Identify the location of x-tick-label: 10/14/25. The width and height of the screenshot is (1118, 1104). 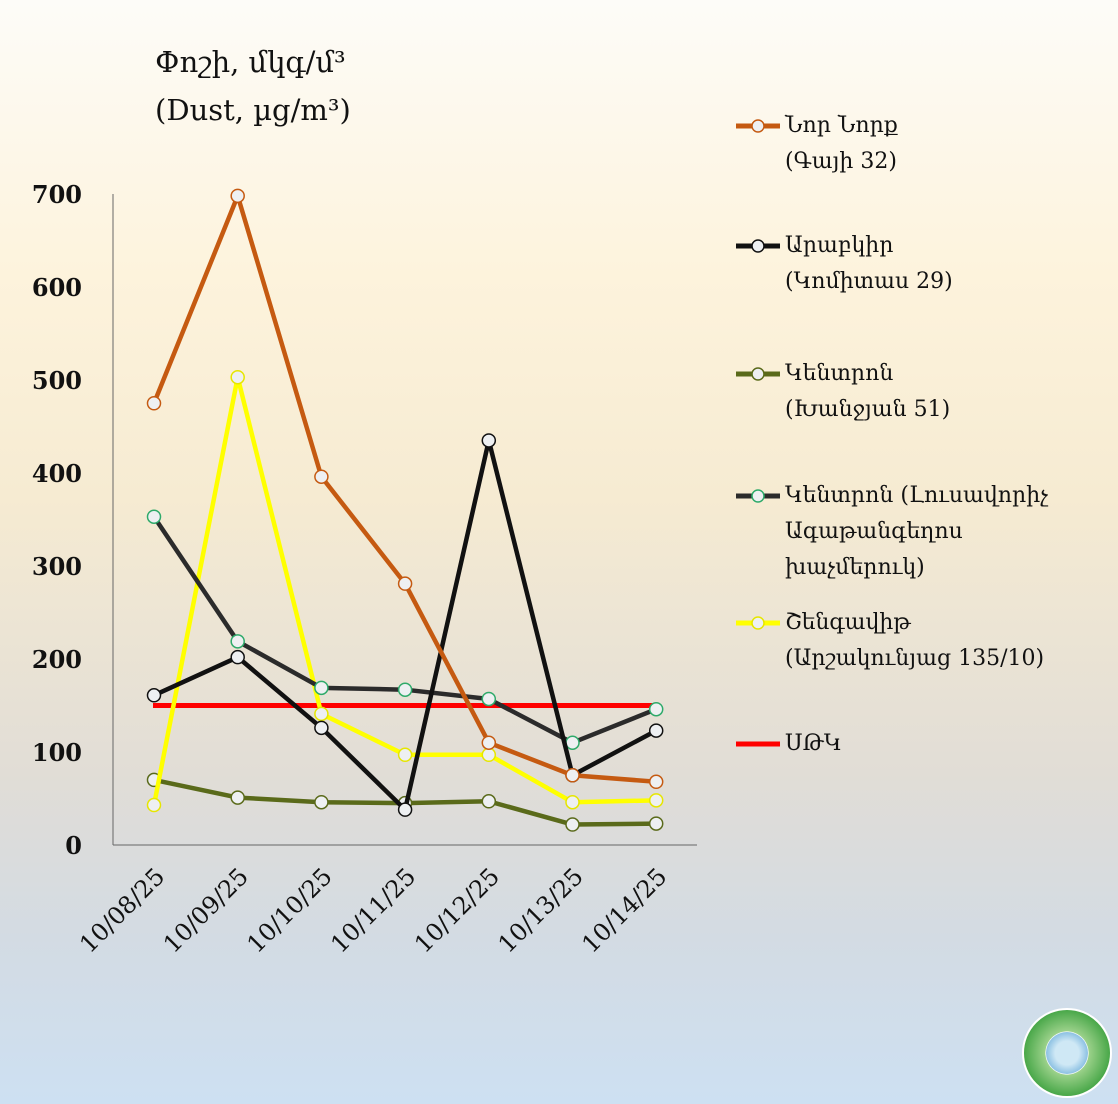
(624, 910).